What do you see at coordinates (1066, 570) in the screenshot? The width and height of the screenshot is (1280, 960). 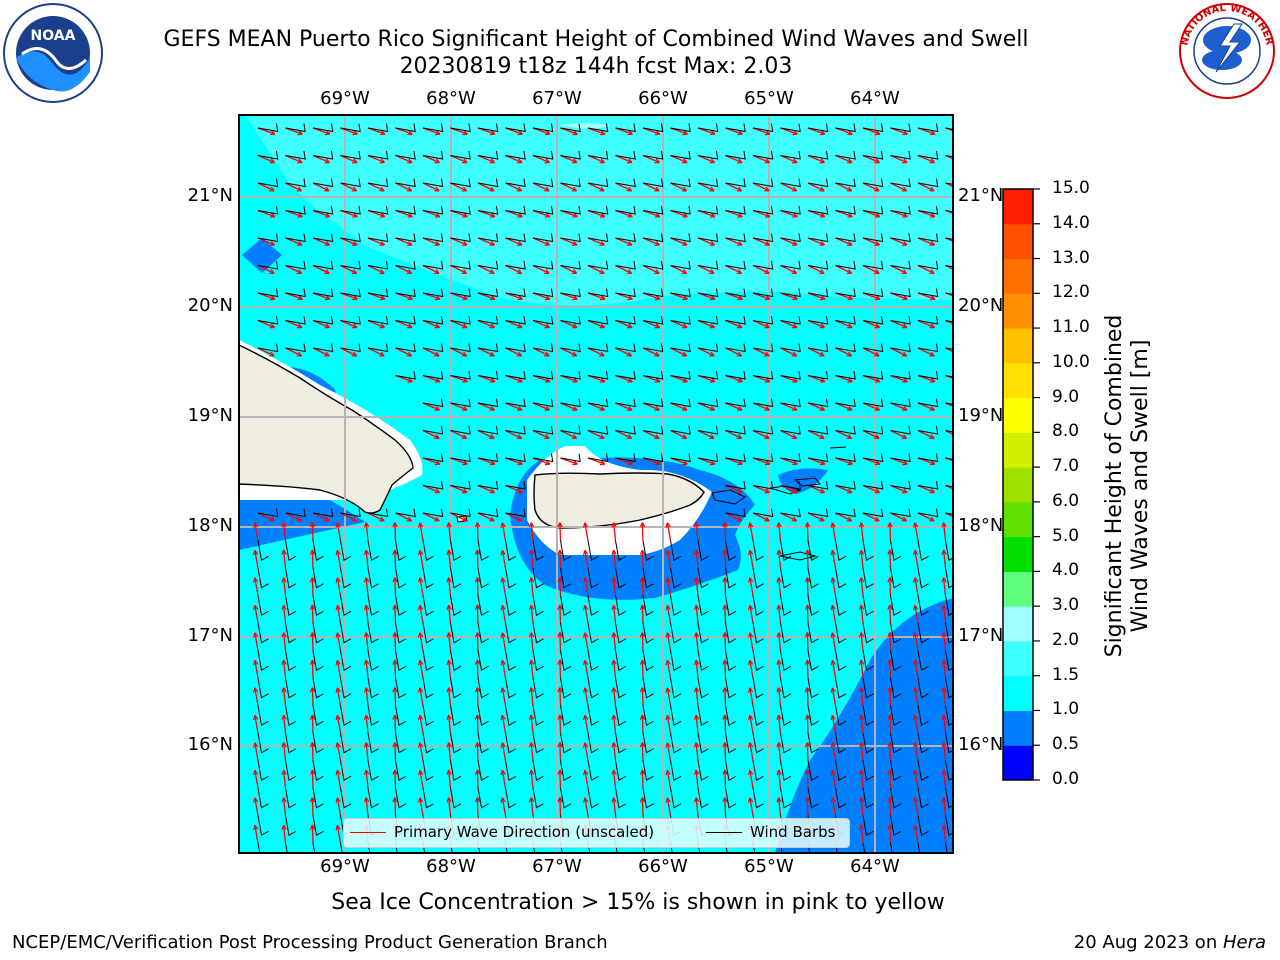 I see `colorbar-tick-label: 4.0` at bounding box center [1066, 570].